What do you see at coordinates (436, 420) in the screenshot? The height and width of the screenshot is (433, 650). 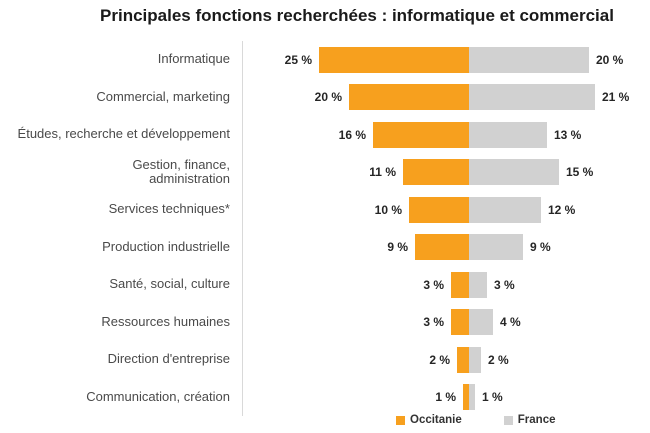 I see `legend-label: Occitanie` at bounding box center [436, 420].